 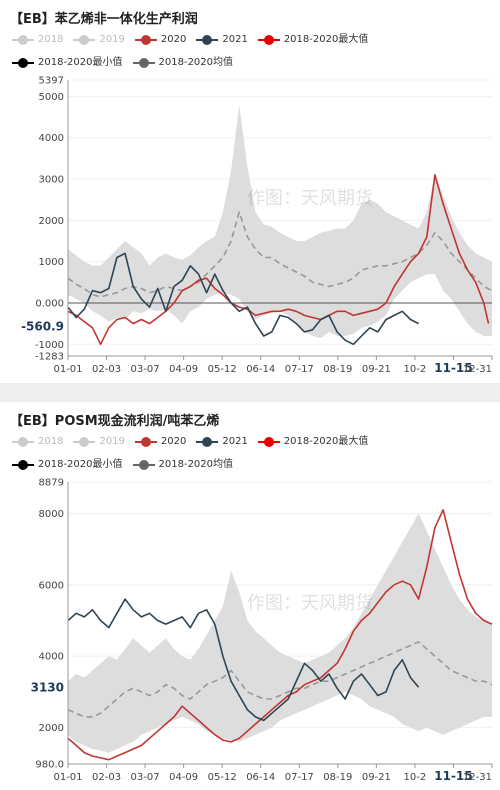 I want to click on y-tick-label: 1000, so click(x=51, y=262).